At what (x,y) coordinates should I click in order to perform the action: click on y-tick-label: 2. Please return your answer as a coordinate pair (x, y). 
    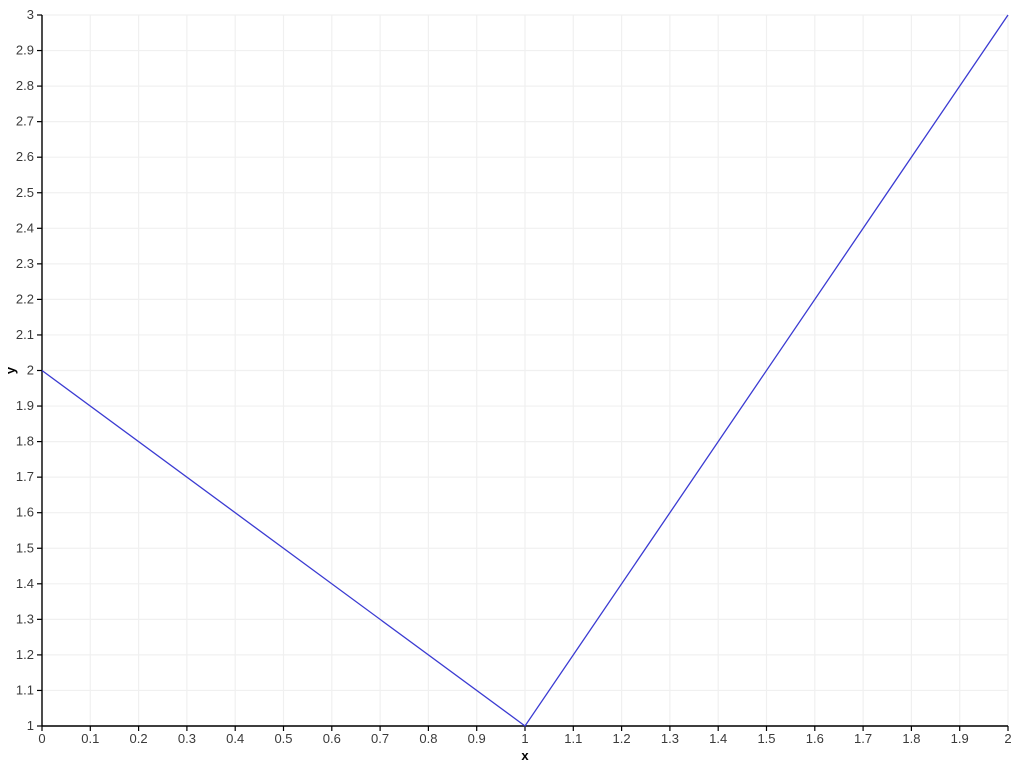
    Looking at the image, I should click on (30, 370).